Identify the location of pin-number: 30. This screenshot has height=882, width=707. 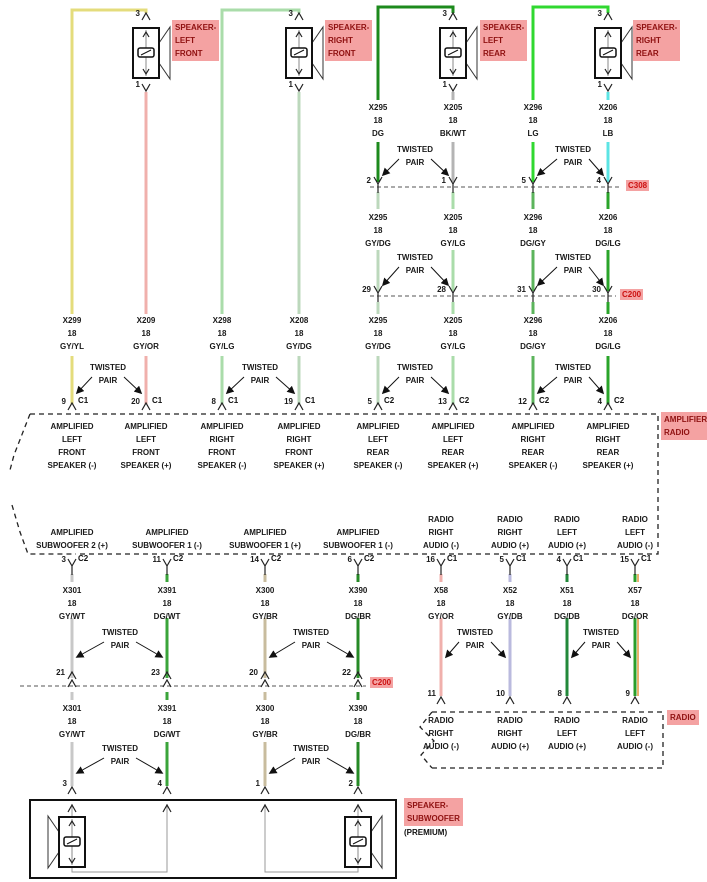
(596, 289).